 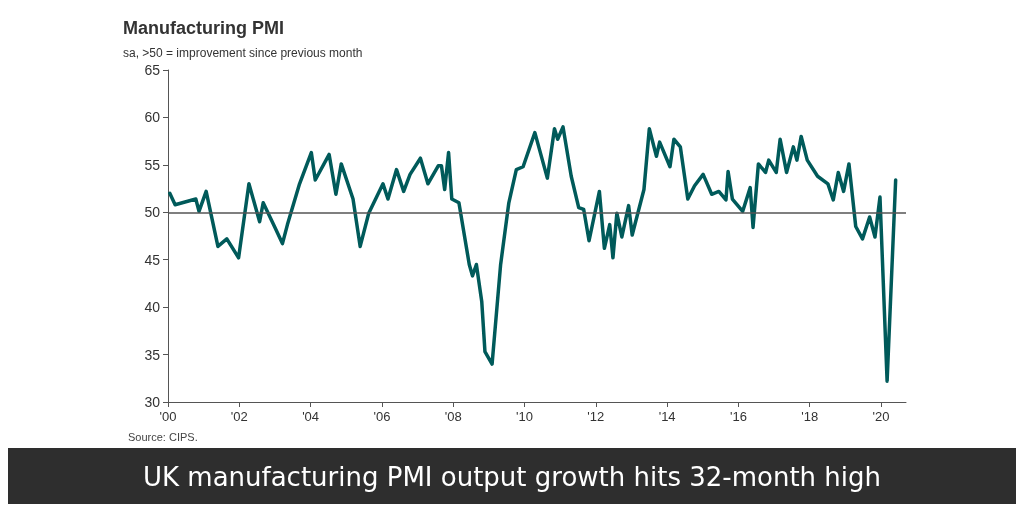 I want to click on x-tick-label: '20, so click(x=881, y=416).